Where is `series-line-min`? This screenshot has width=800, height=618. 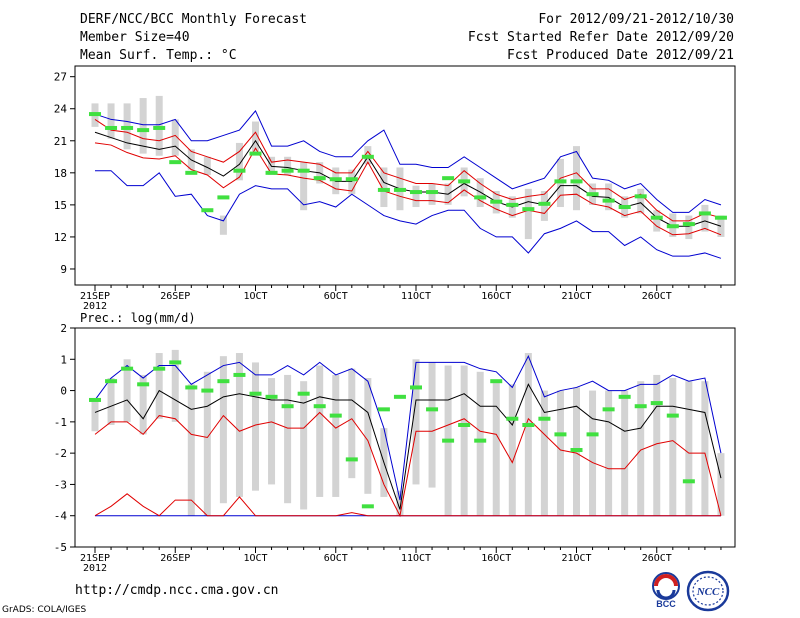
series-line-min is located at coordinates (408, 214).